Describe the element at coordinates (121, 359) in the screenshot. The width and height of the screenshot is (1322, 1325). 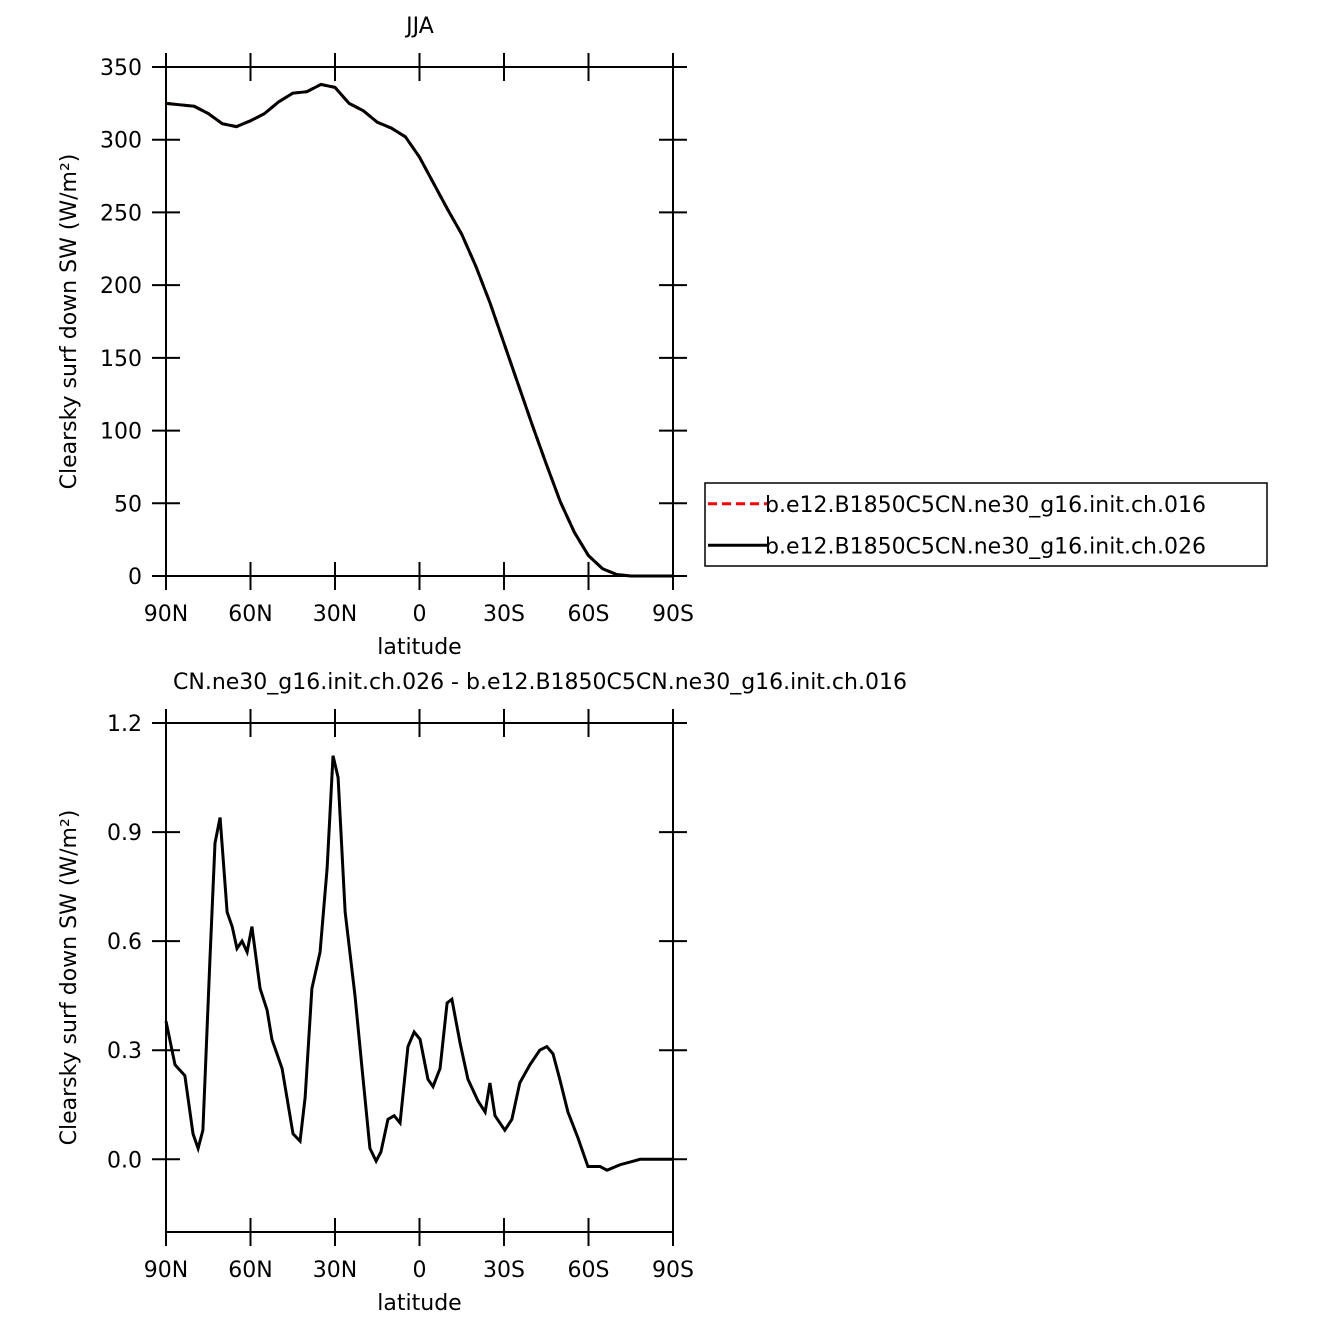
I see `y-tick-label: 150` at that location.